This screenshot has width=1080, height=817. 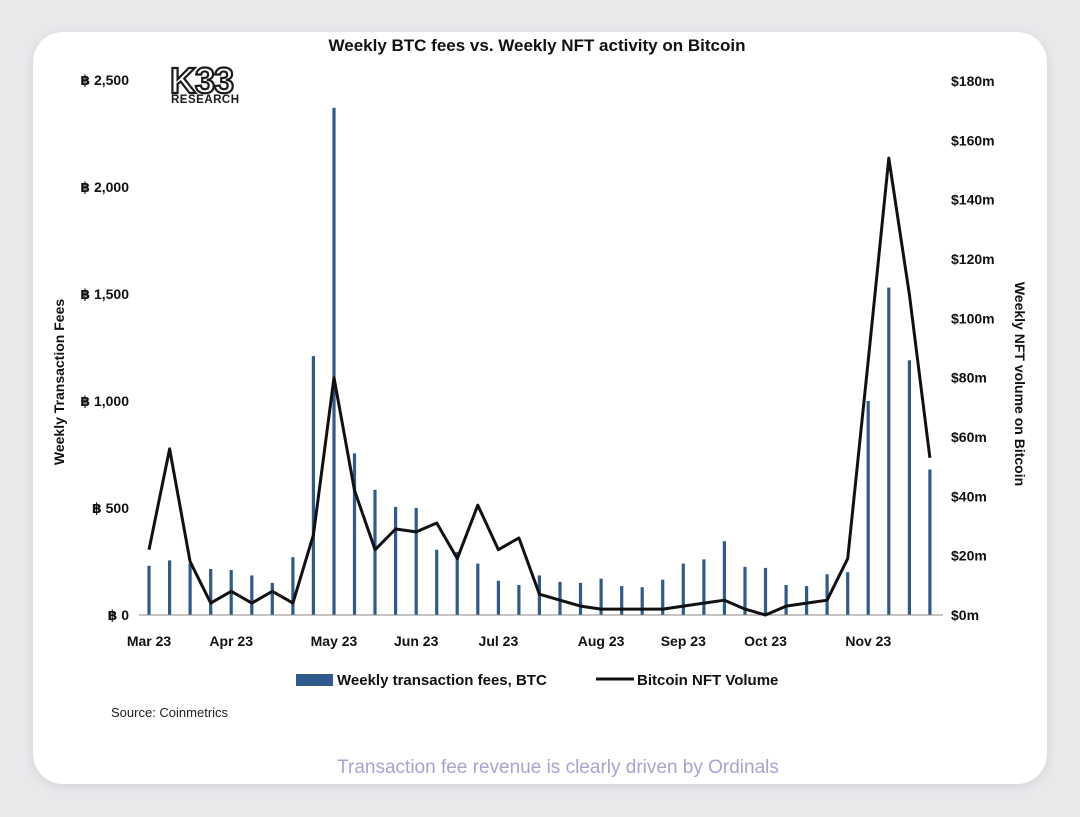 I want to click on y-right-axis-label: Weekly NFT volume on Bitcoin, so click(x=1020, y=384).